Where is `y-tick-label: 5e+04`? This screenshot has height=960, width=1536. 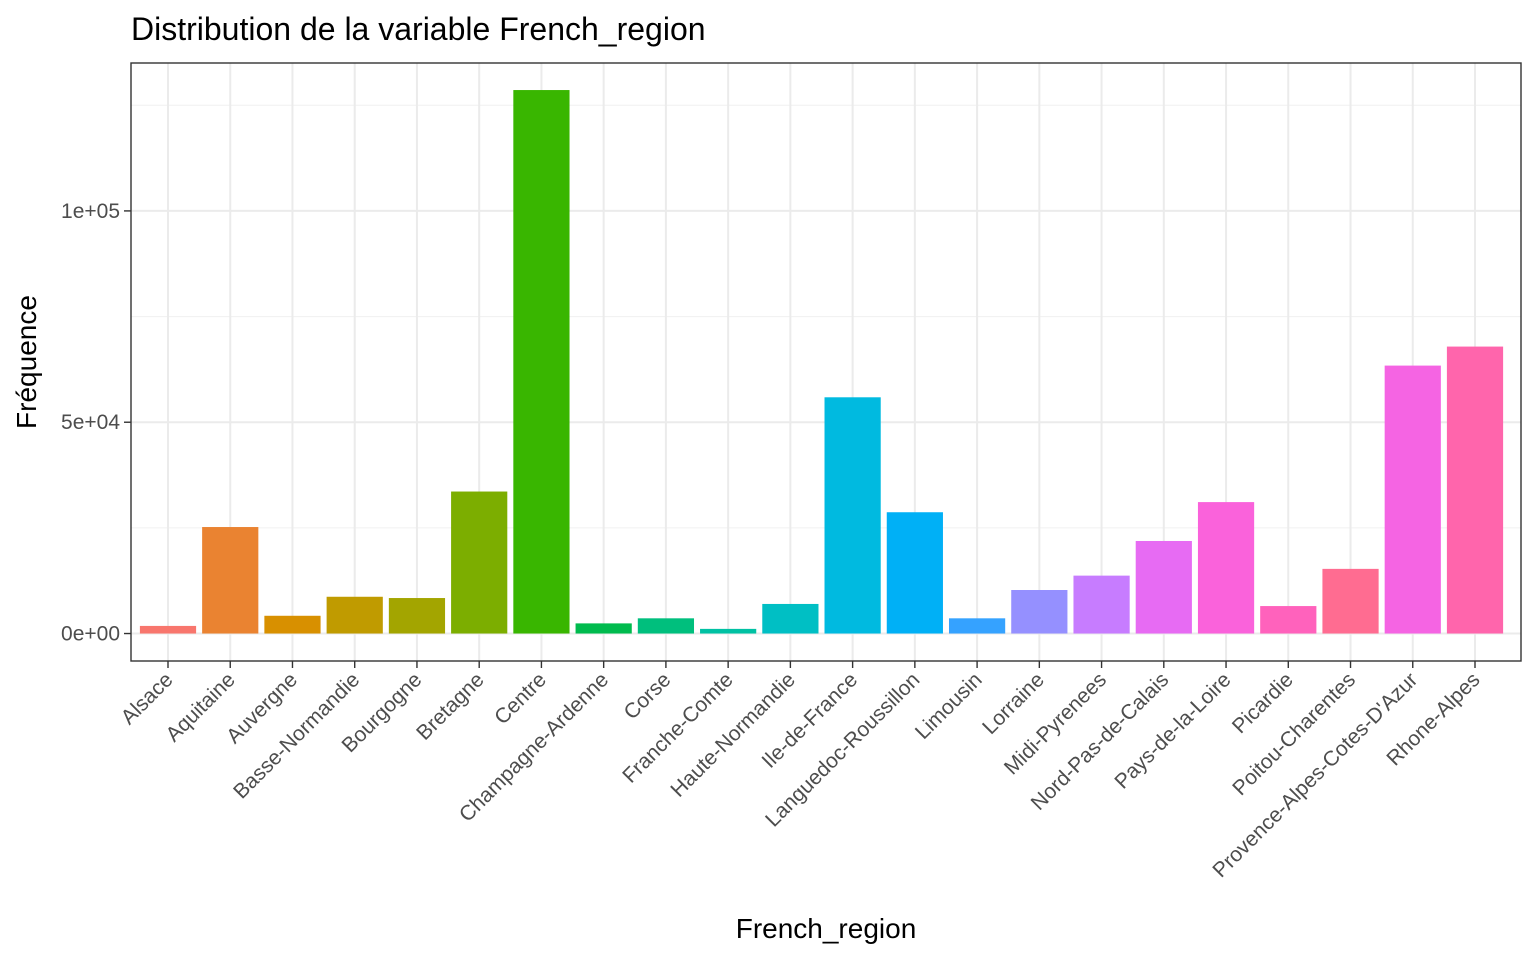 y-tick-label: 5e+04 is located at coordinates (90, 422).